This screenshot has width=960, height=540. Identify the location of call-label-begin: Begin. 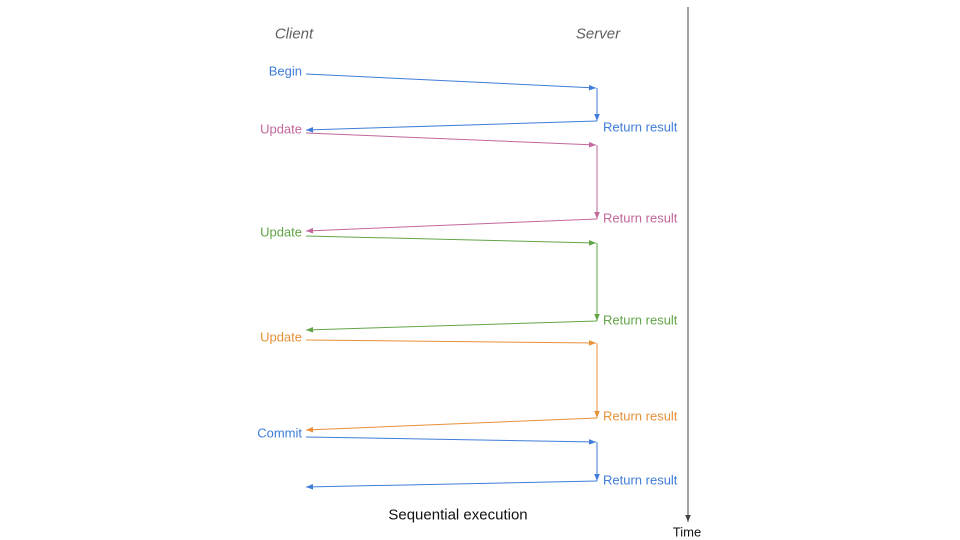
(285, 71).